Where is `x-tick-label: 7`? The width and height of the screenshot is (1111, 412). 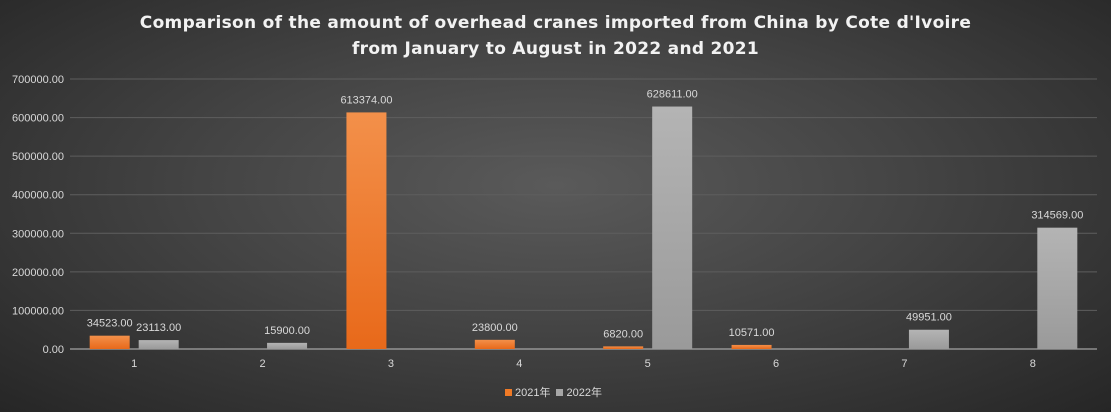
x-tick-label: 7 is located at coordinates (904, 364).